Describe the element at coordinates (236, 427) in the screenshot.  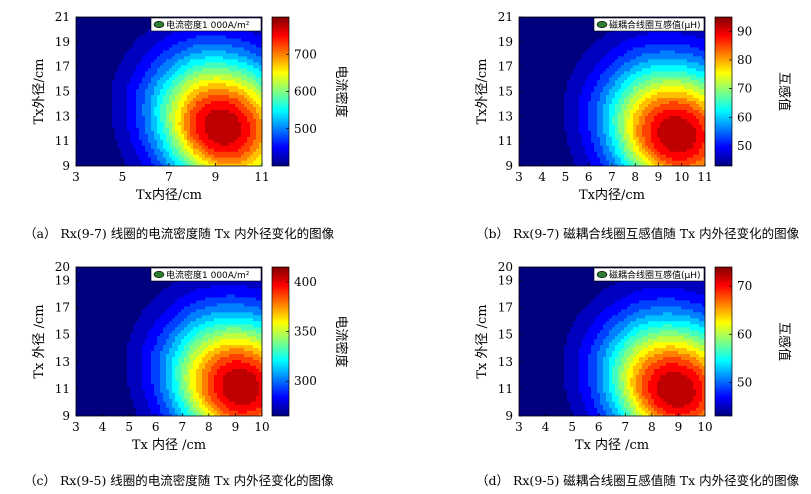
I see `x-tick-label-c-6: 9` at that location.